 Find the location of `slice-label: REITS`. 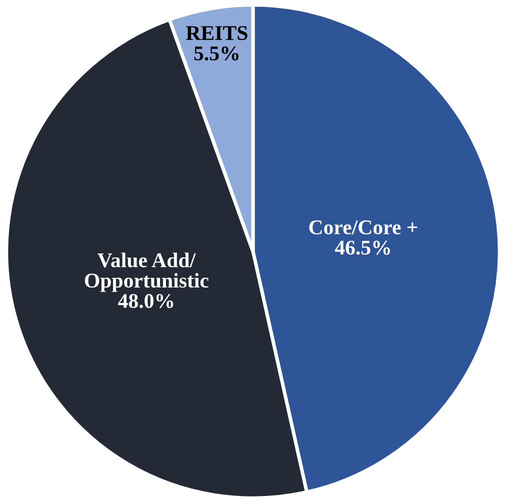

slice-label: REITS is located at coordinates (217, 33).